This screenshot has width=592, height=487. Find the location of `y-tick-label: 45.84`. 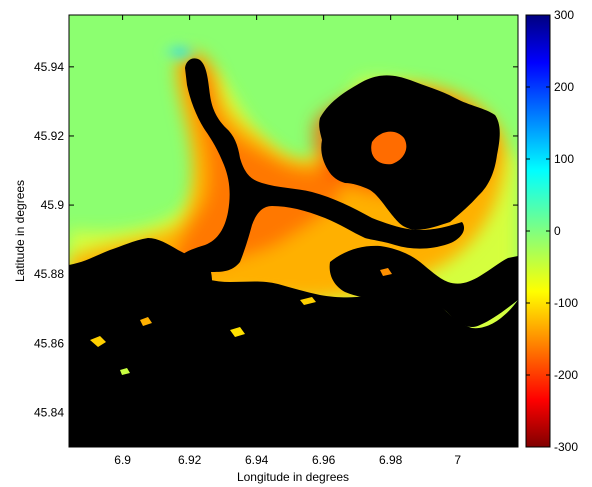

y-tick-label: 45.84 is located at coordinates (49, 412).